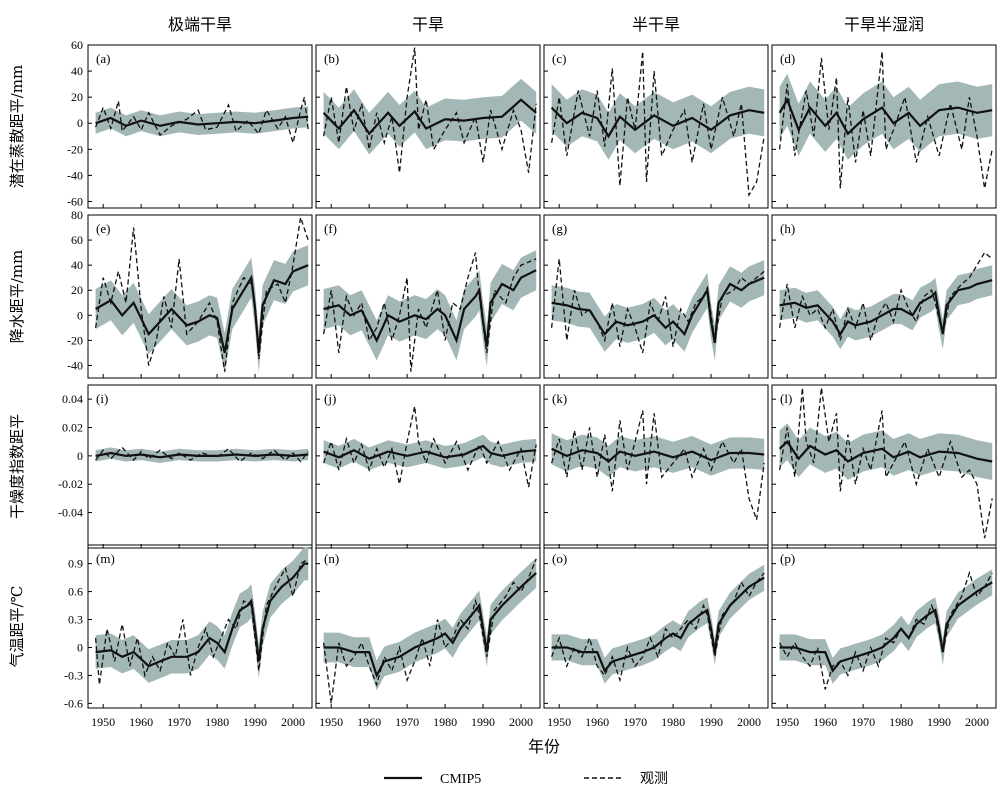  I want to click on legend: CMIP5 观测, so click(526, 779).